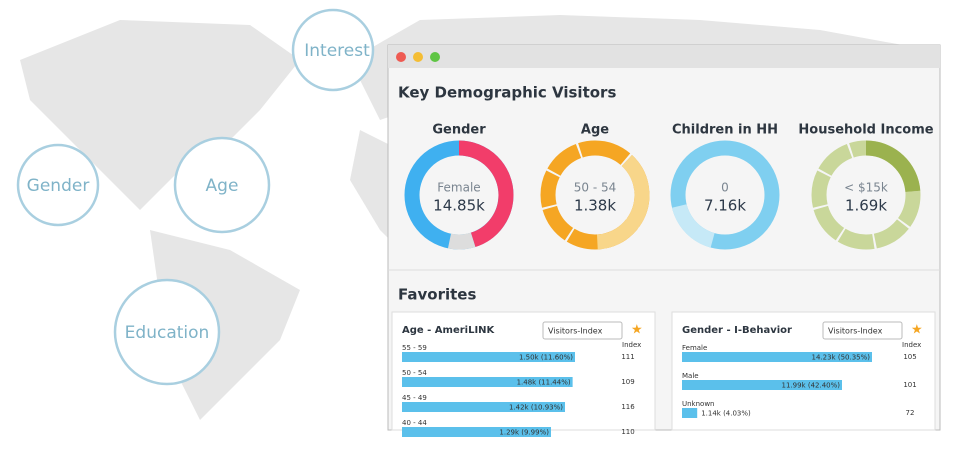  I want to click on panel-title: Age - AmeriLINK, so click(449, 330).